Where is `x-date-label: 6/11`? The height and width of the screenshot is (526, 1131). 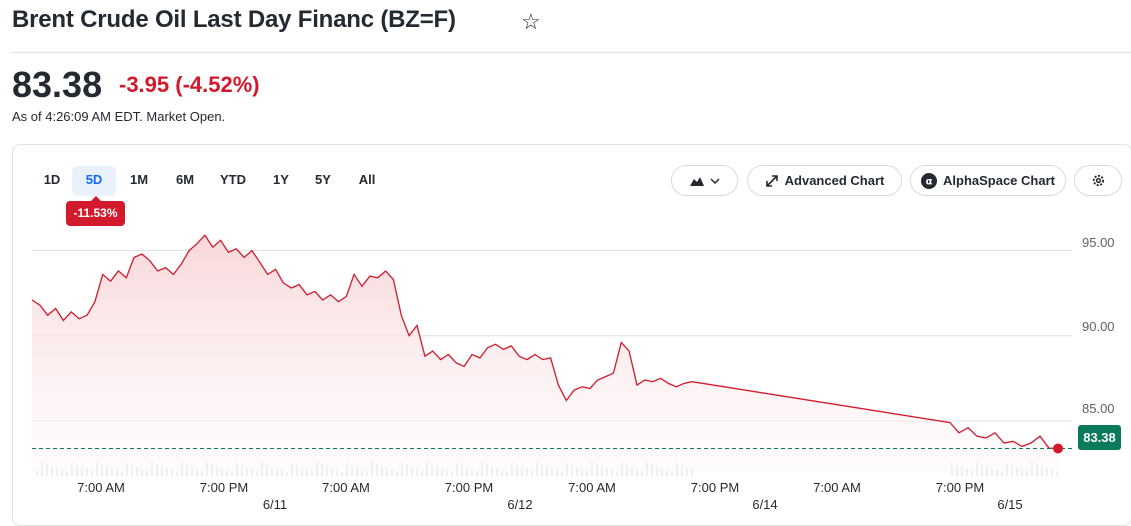 x-date-label: 6/11 is located at coordinates (275, 504).